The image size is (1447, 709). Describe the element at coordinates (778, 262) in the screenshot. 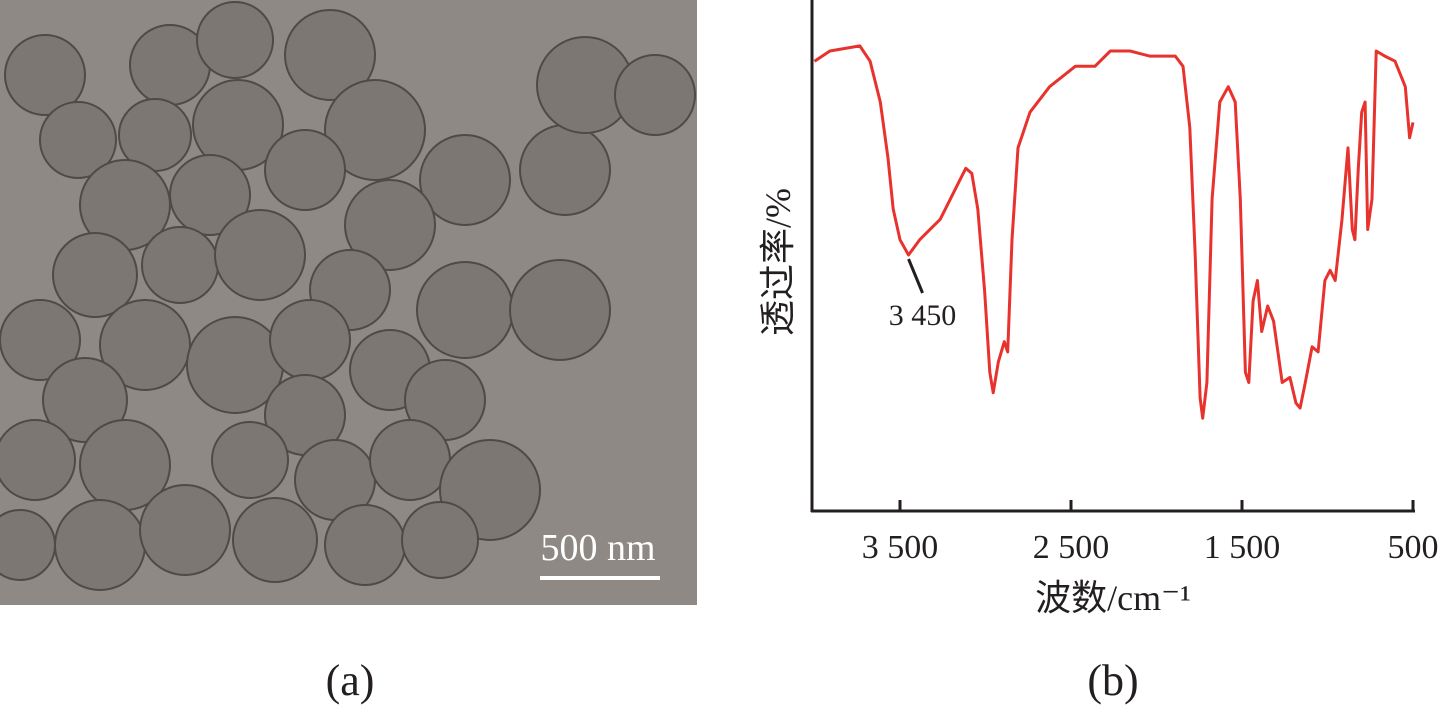

I see `y-axis-label: 透过率/%` at that location.